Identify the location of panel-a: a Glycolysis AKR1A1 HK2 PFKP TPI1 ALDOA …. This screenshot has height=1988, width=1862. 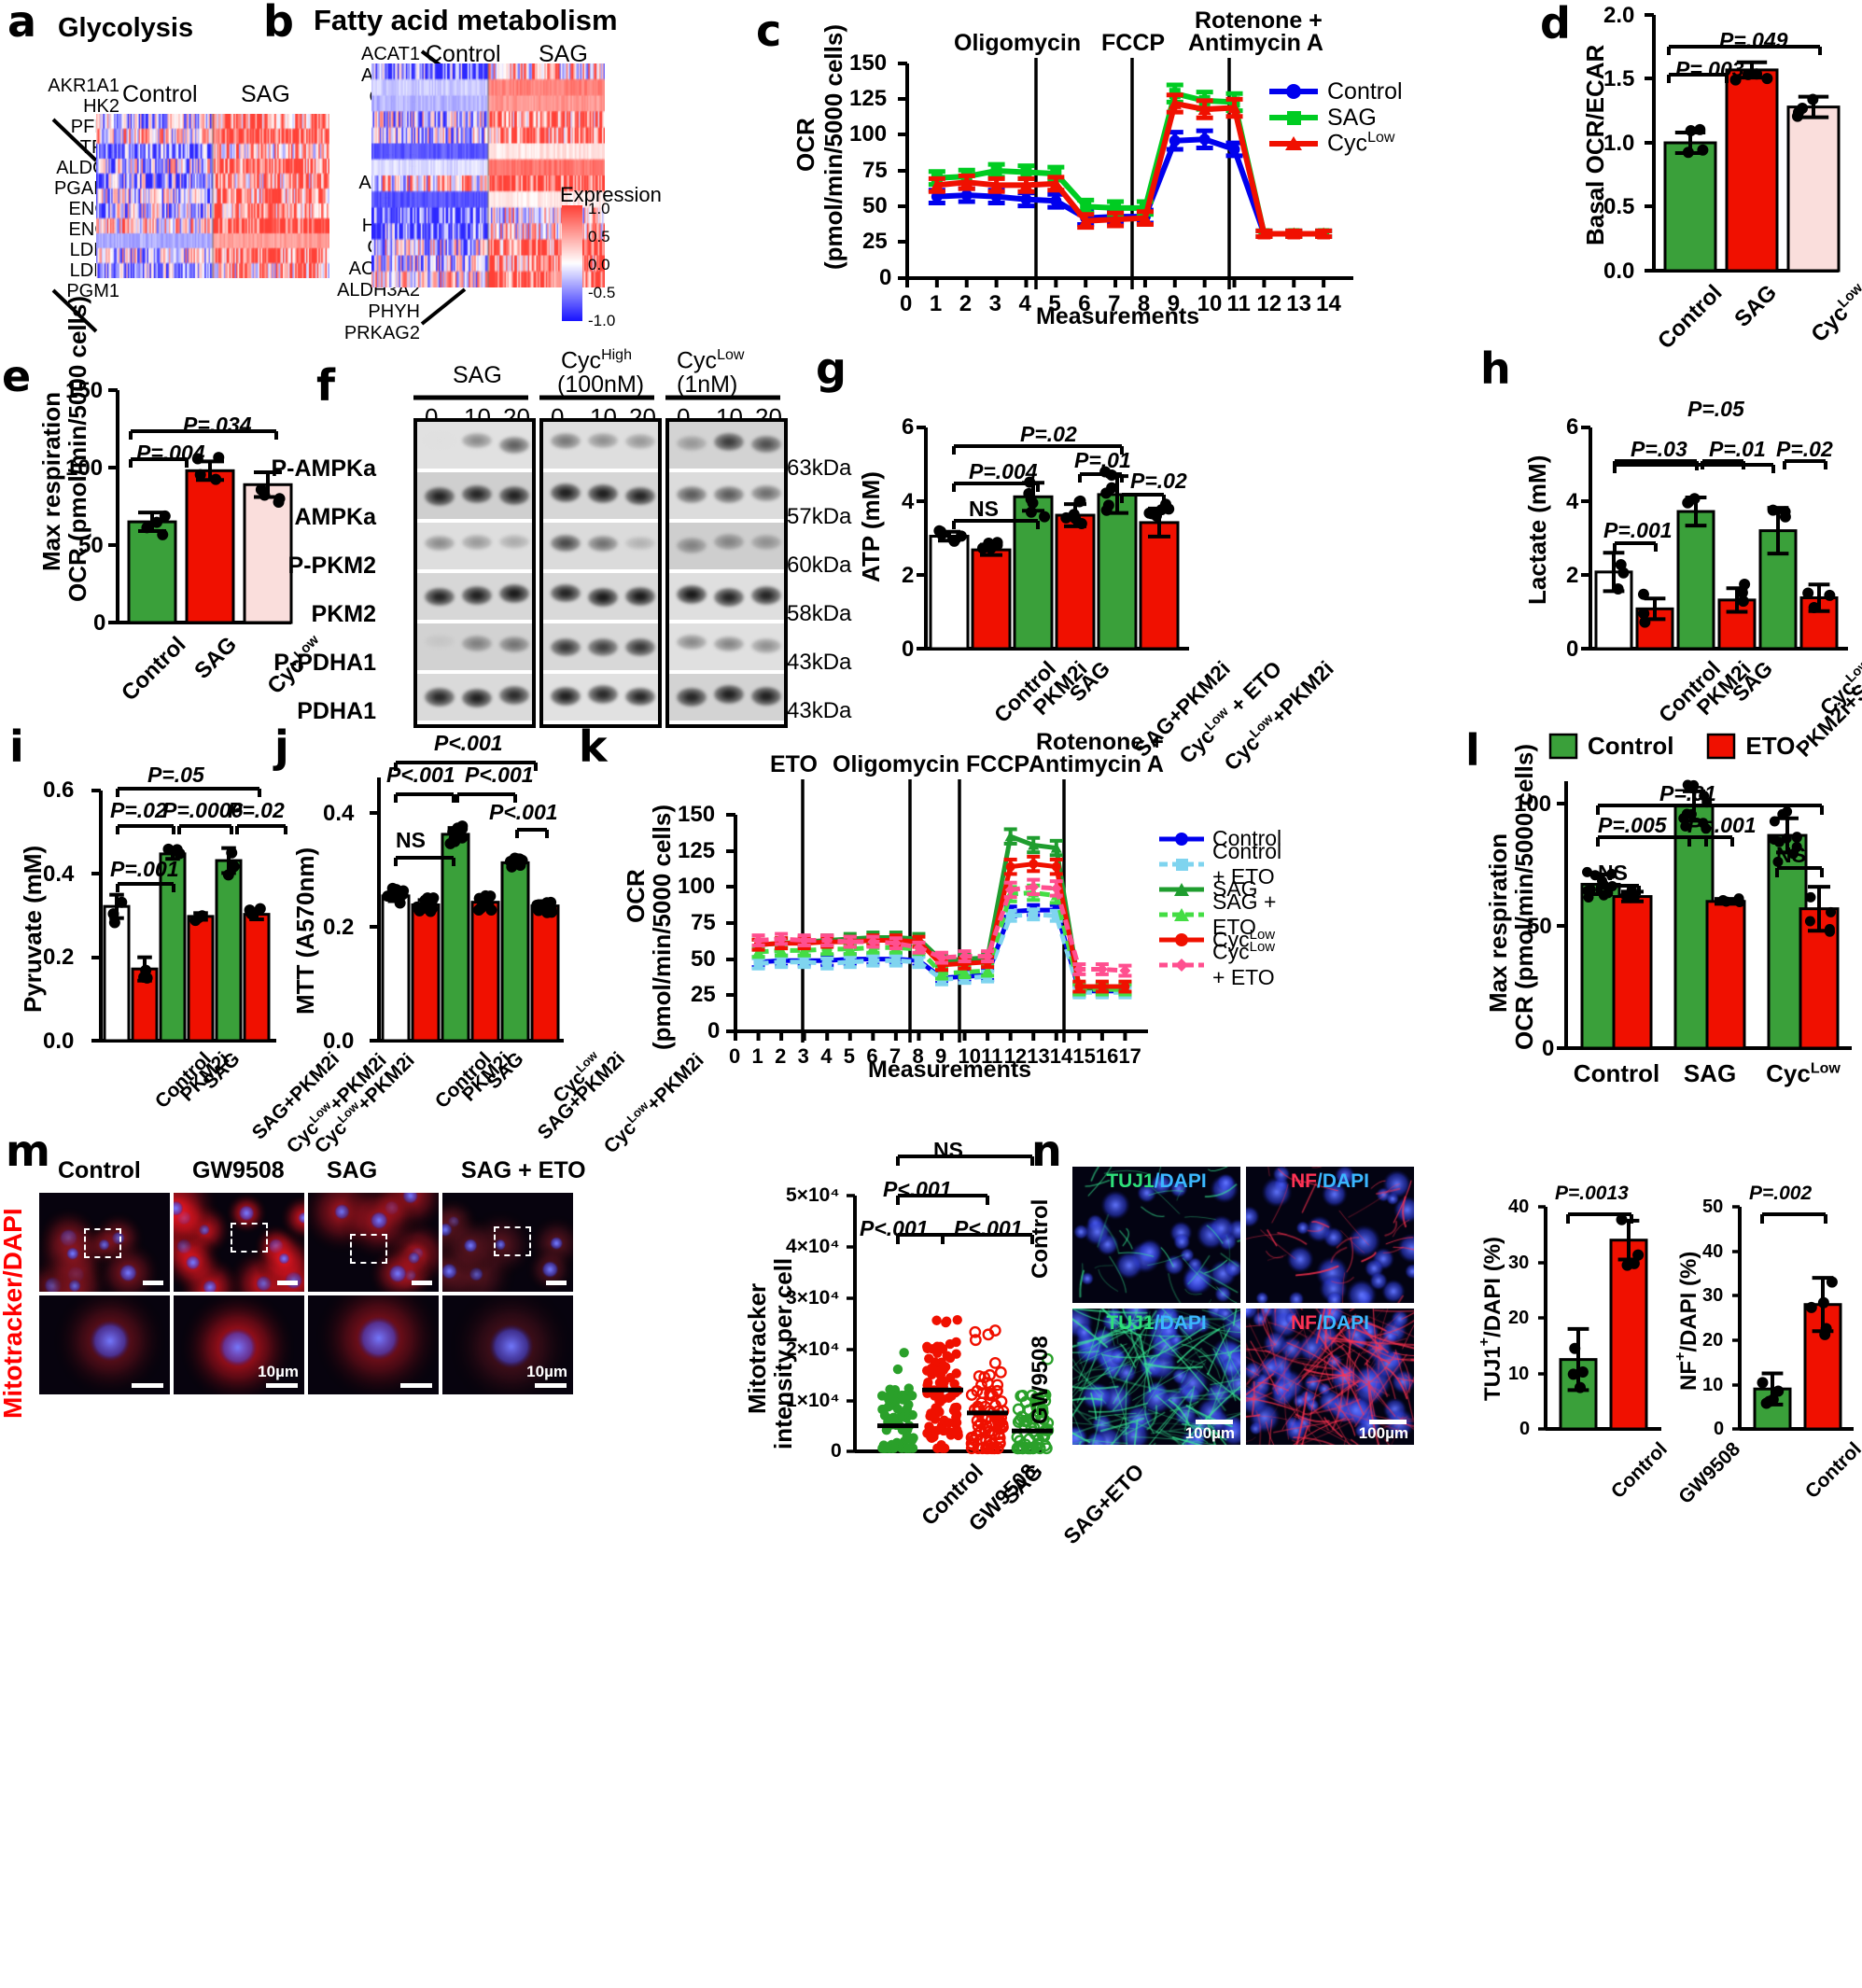
(280, 168).